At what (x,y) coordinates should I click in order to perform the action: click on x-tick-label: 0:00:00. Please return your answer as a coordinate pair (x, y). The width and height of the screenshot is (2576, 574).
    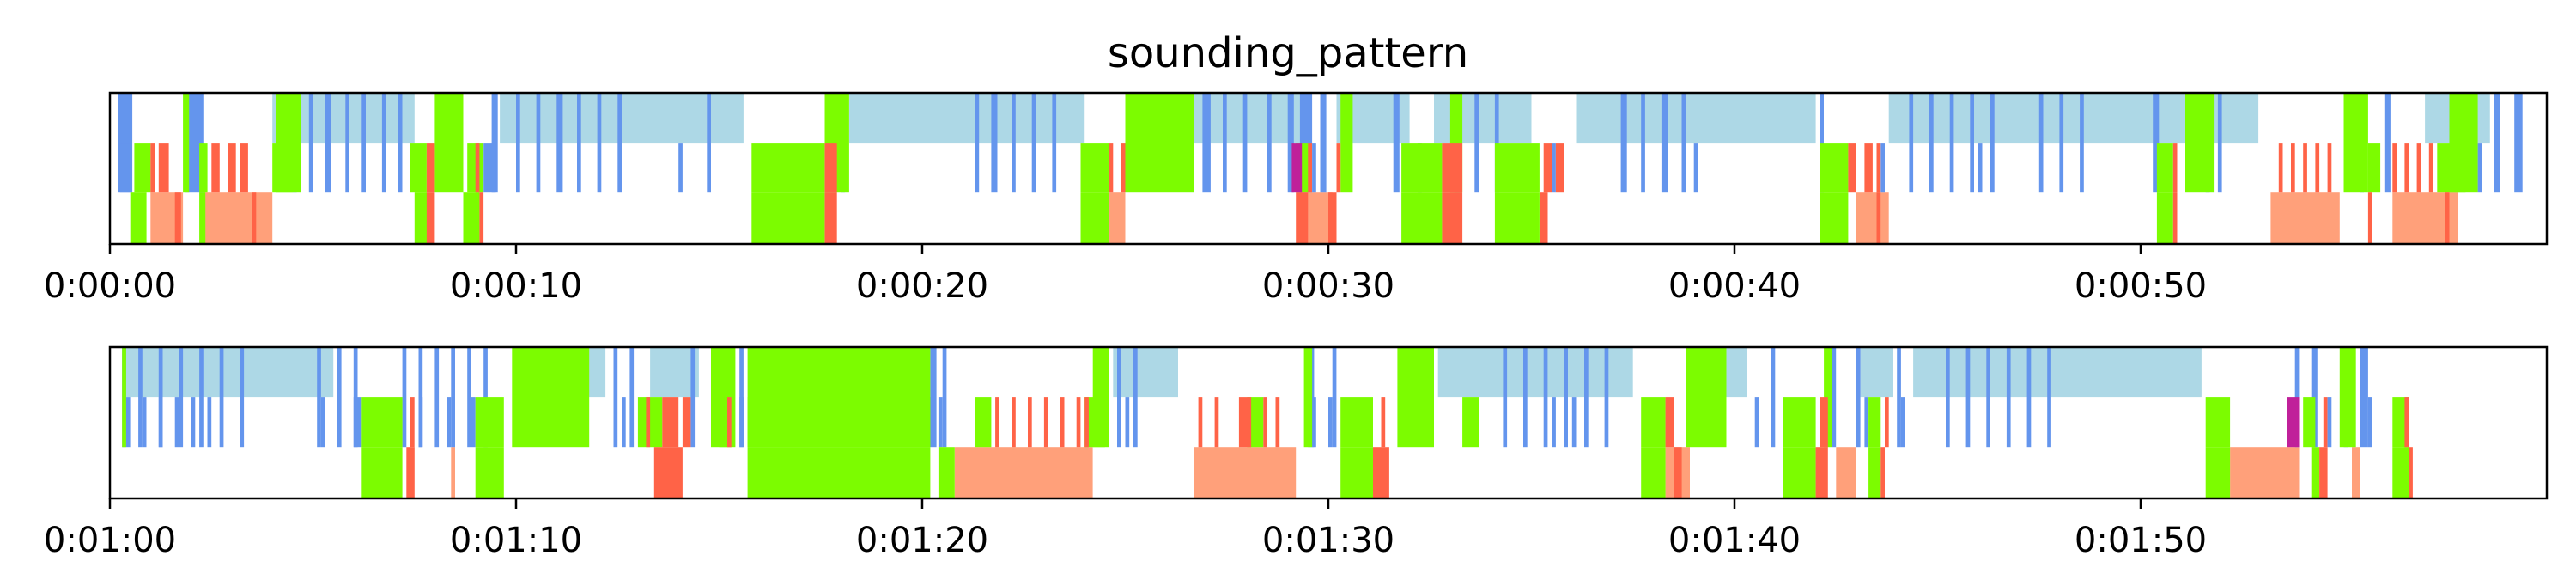
    Looking at the image, I should click on (110, 286).